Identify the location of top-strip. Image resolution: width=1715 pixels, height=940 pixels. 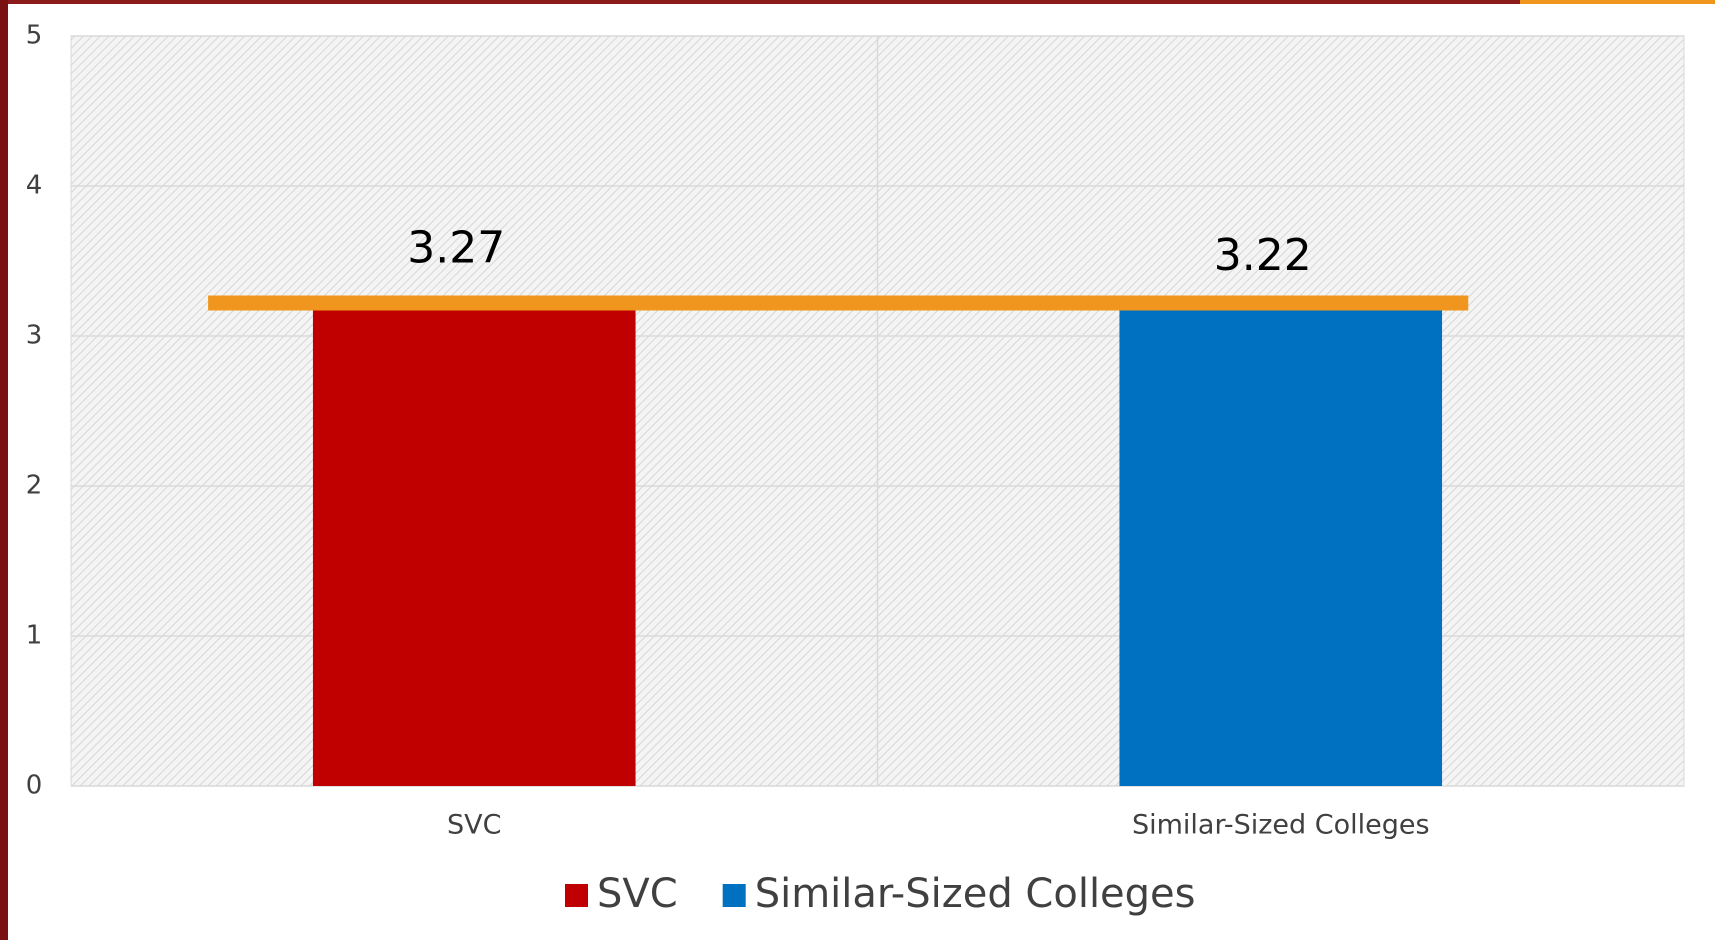
(857, 2).